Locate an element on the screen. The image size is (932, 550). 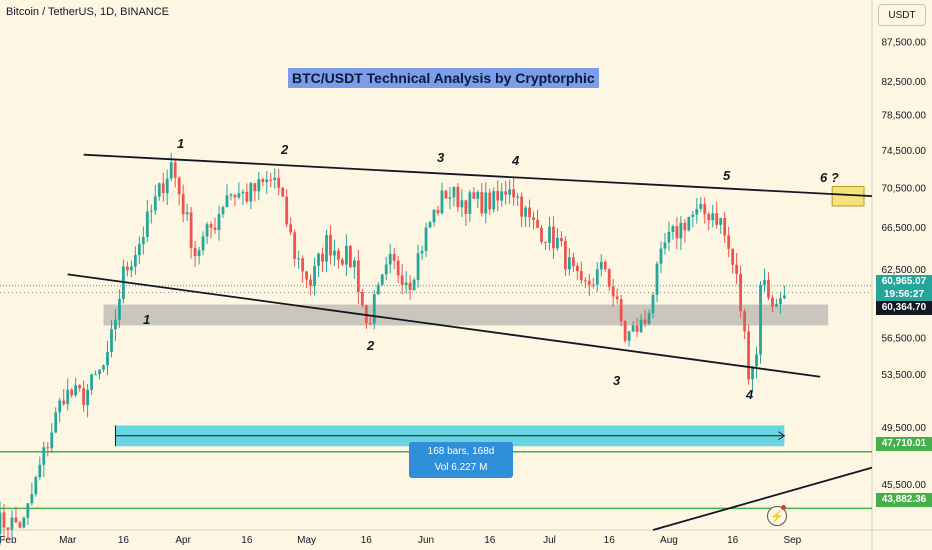
wave-label-top-5: 5 is located at coordinates (727, 175).